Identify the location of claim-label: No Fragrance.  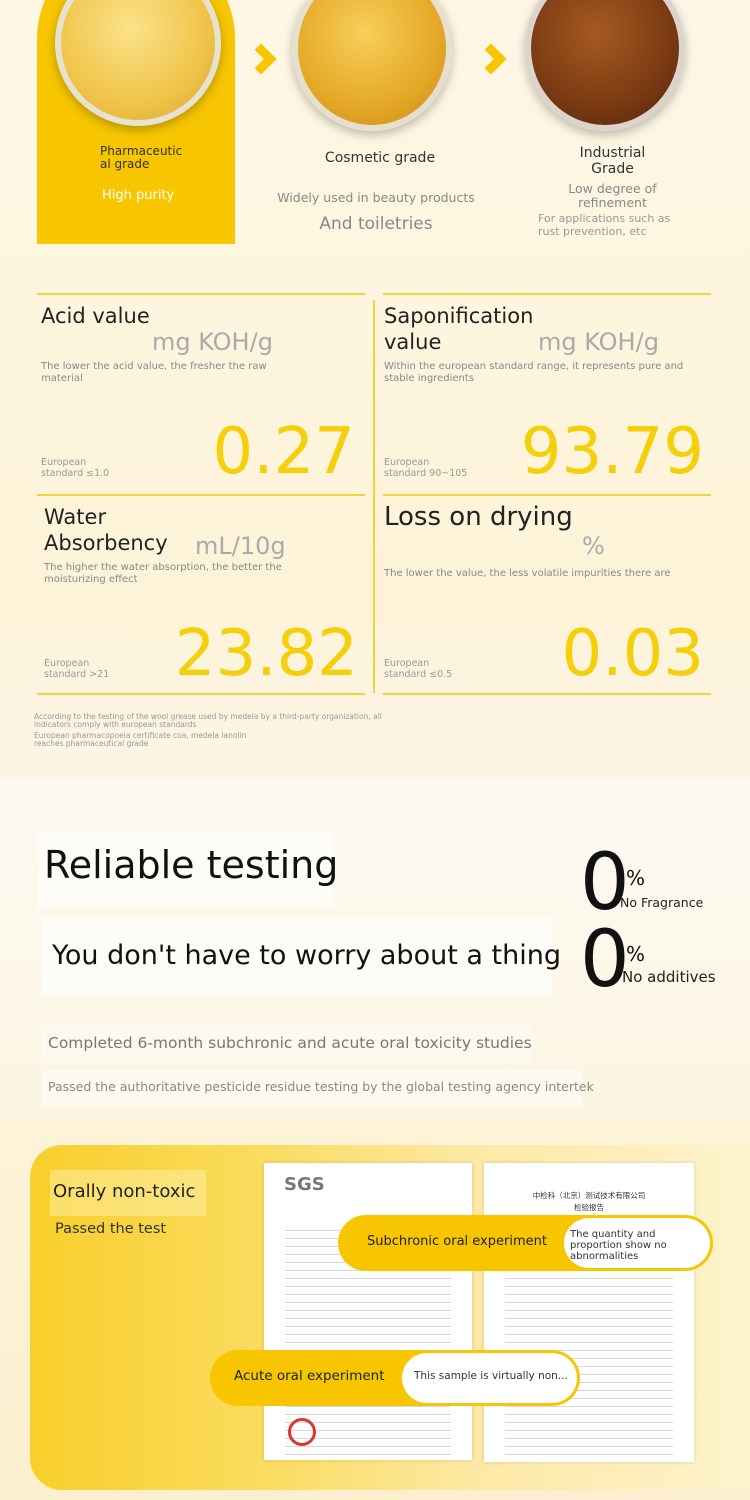
(662, 902).